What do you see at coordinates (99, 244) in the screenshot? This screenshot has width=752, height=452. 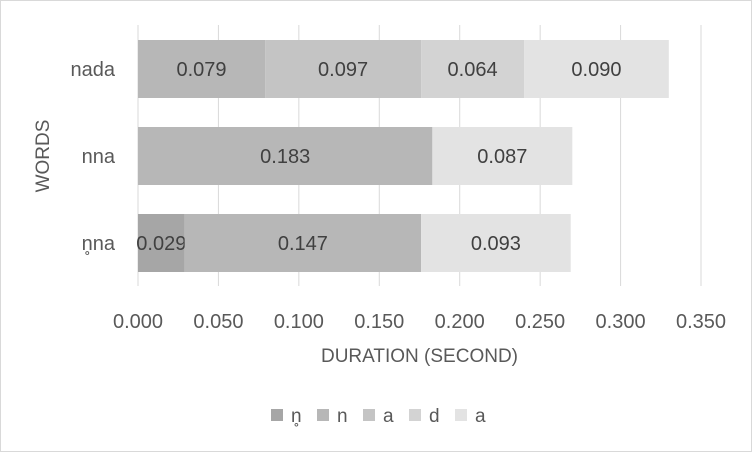 I see `category-label: n̥na` at bounding box center [99, 244].